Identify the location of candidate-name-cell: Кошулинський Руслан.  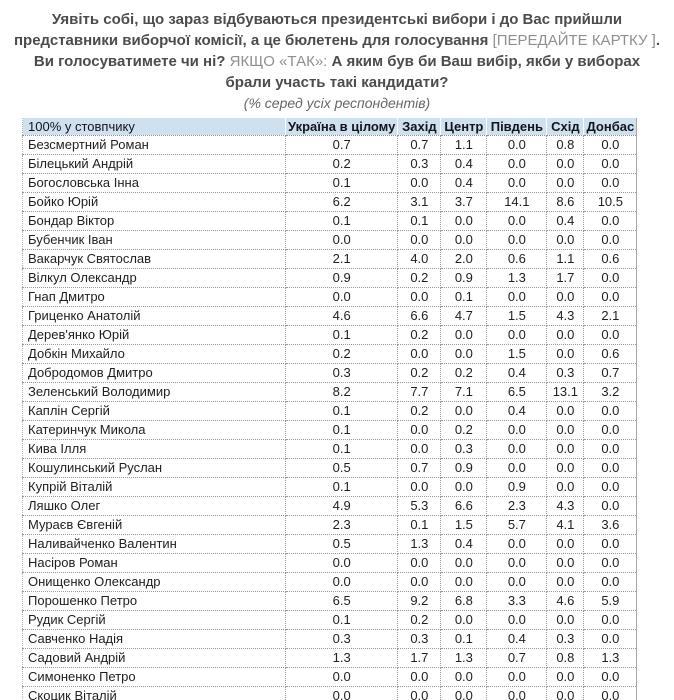
(154, 468).